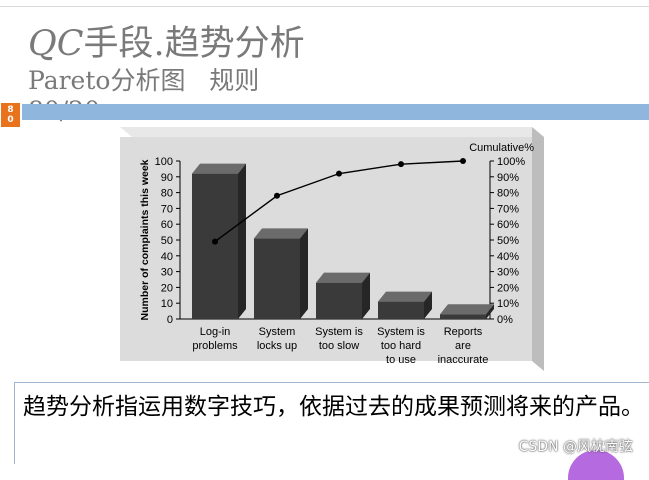  I want to click on y-tick-label: 50, so click(167, 241).